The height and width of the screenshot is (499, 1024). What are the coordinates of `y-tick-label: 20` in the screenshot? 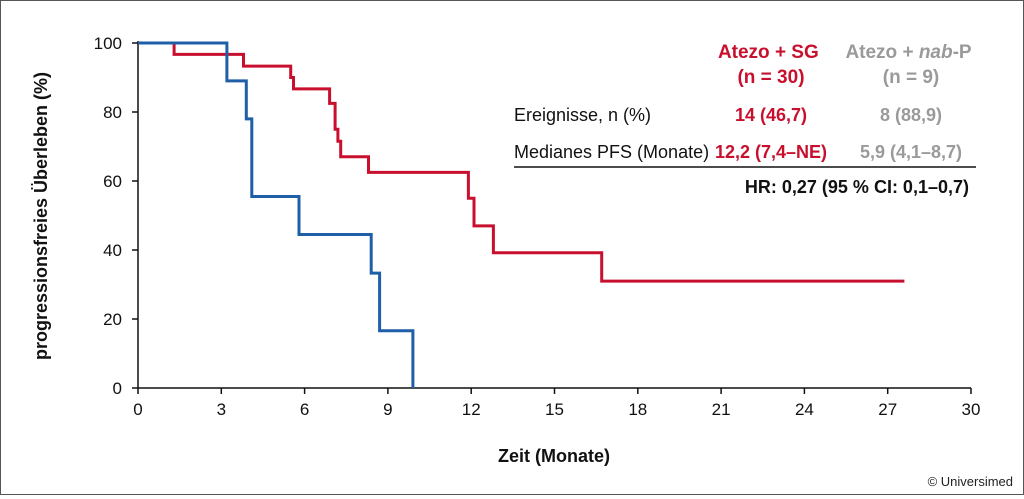 It's located at (112, 319).